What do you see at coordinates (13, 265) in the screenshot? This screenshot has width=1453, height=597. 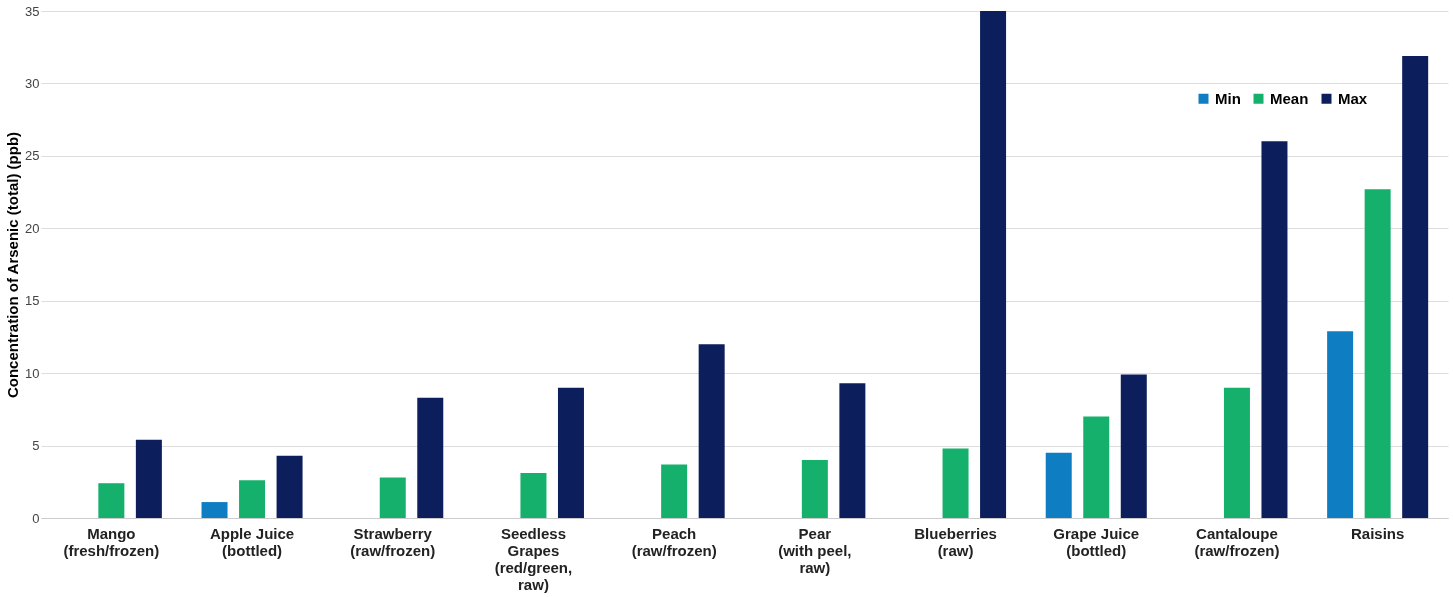 I see `y-axis-title: Concentration of Arsenic (total) (ppb)` at bounding box center [13, 265].